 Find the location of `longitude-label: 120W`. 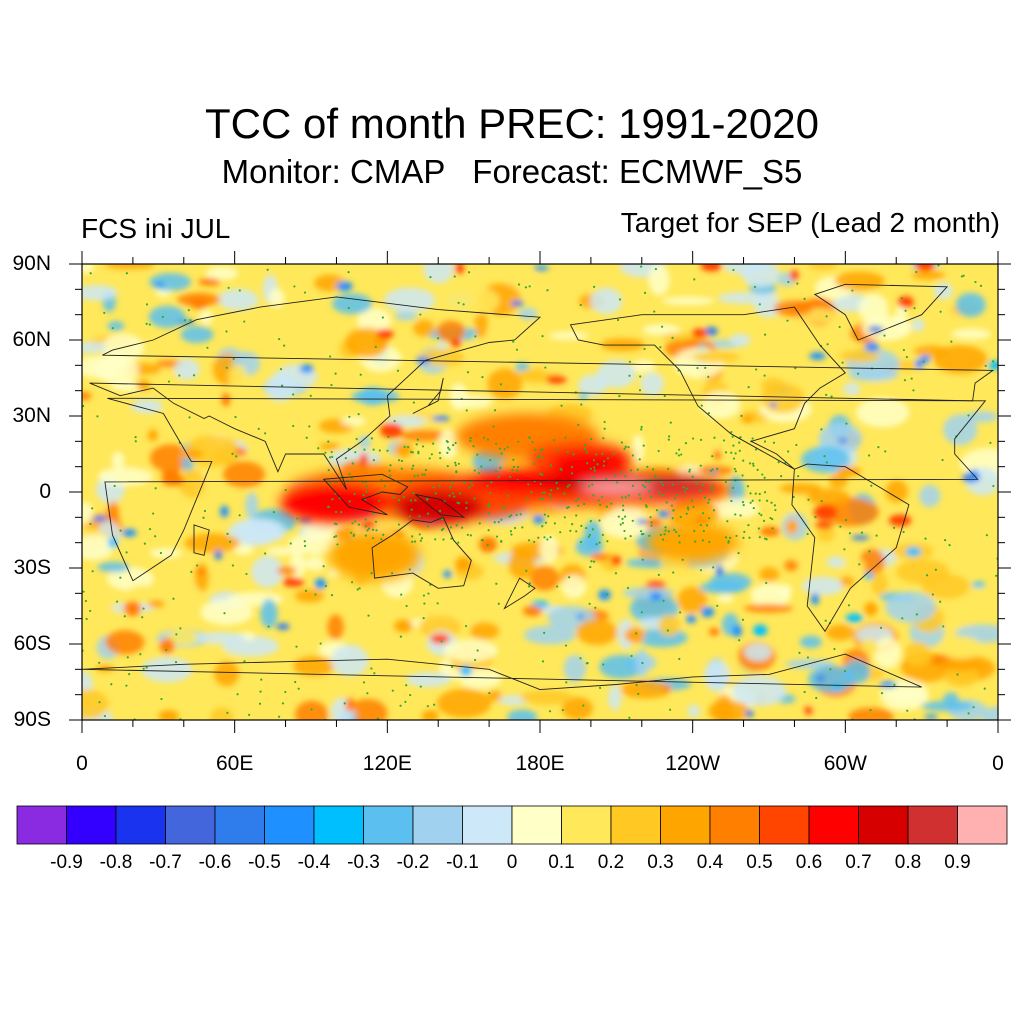

longitude-label: 120W is located at coordinates (693, 763).